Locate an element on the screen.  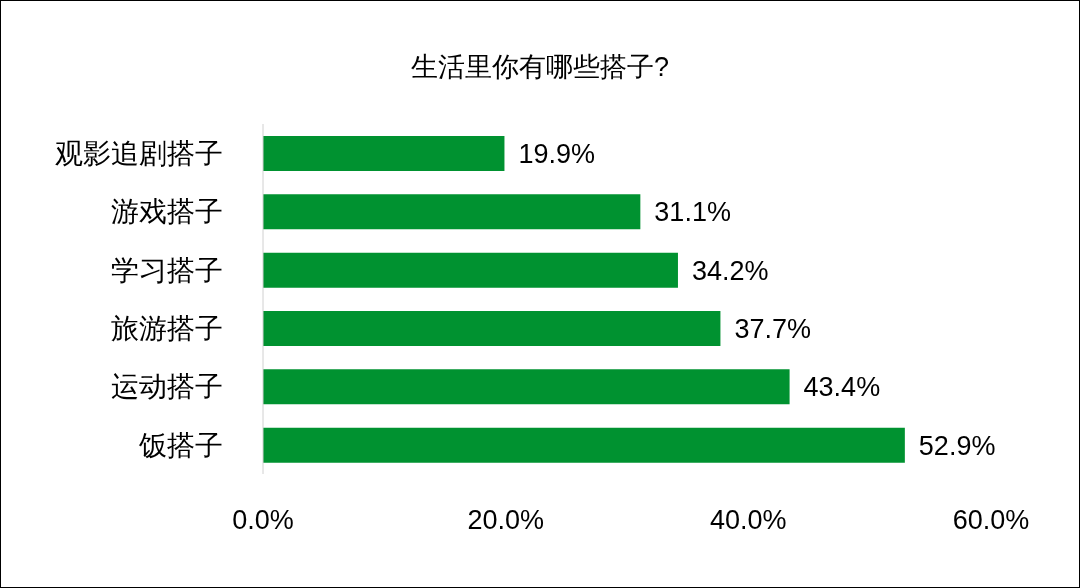
data-label: 37.7% is located at coordinates (772, 329).